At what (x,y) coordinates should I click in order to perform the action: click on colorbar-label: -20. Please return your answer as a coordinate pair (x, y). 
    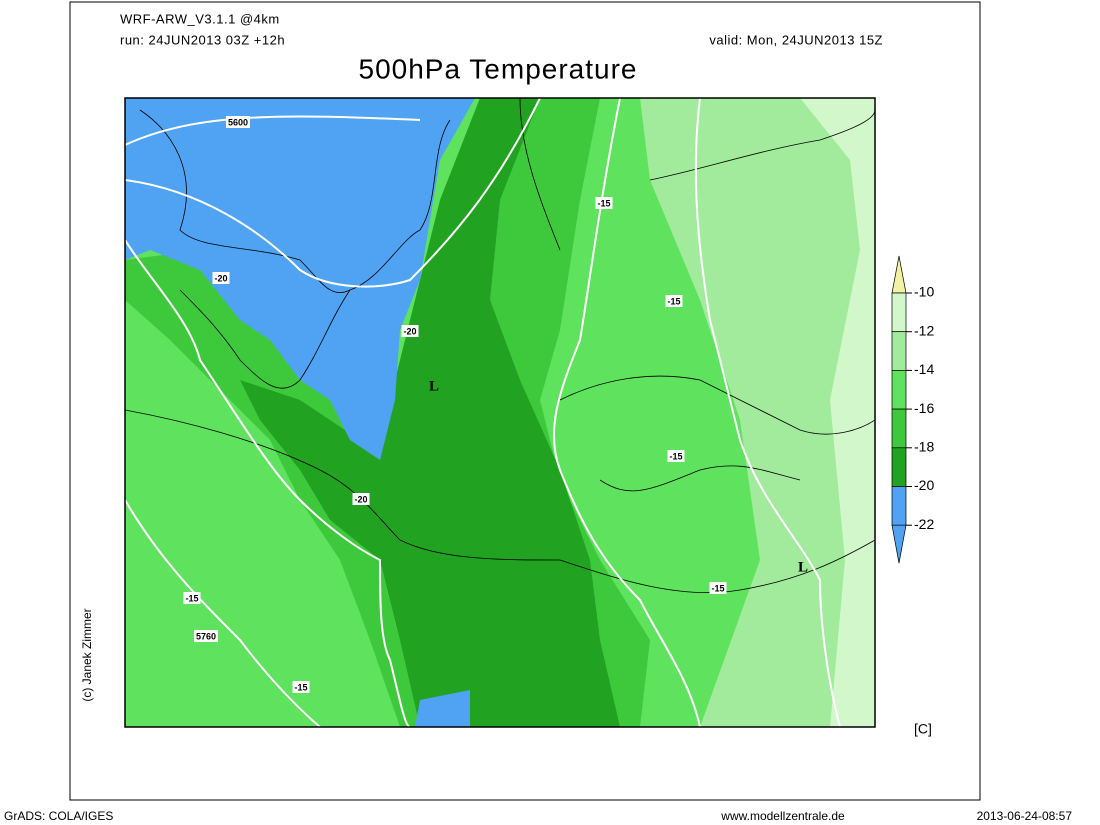
    Looking at the image, I should click on (924, 485).